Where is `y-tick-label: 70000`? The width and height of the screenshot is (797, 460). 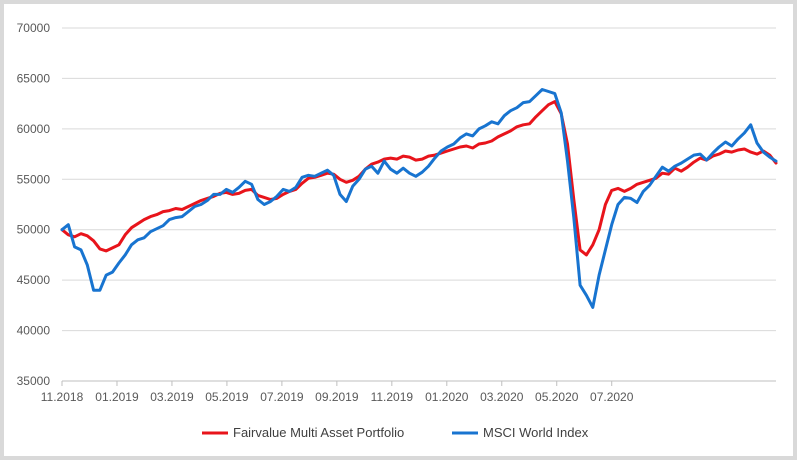 y-tick-label: 70000 is located at coordinates (34, 28).